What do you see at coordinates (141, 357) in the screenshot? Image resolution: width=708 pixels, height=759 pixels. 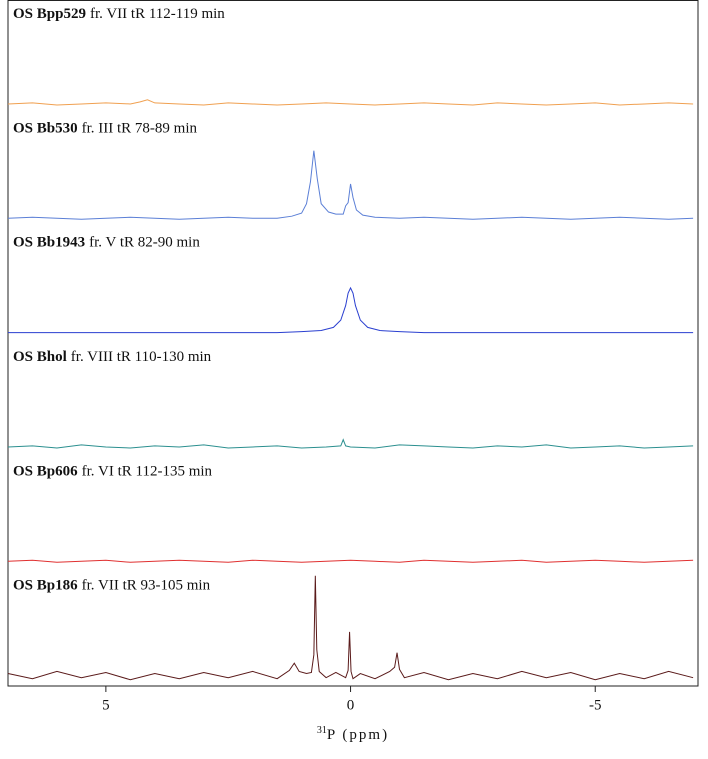 I see `fraction-label: fr. VIII tR 110-130 min` at bounding box center [141, 357].